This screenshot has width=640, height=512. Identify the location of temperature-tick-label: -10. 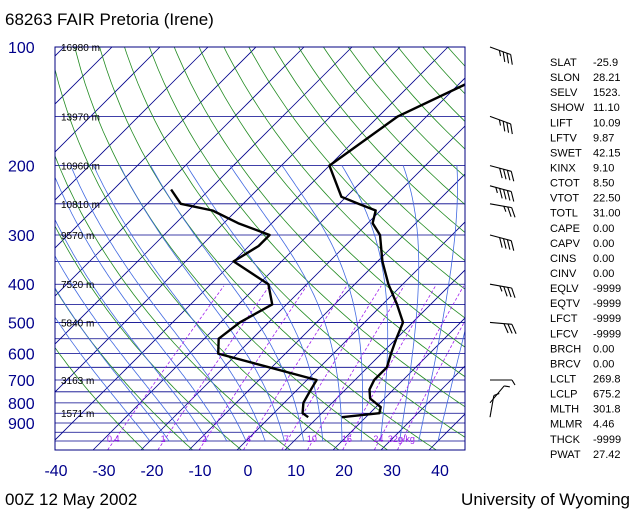
(199, 471).